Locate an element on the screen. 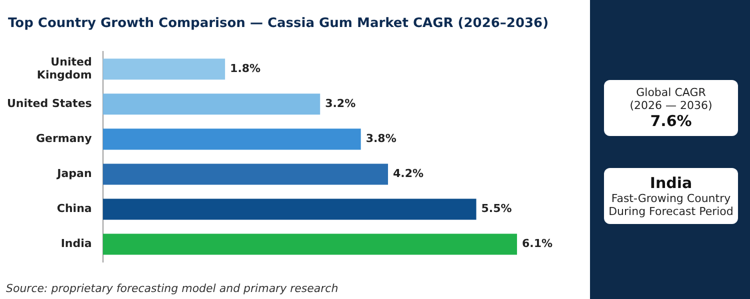 This screenshot has height=299, width=750. text: During Forecast Period is located at coordinates (671, 211).